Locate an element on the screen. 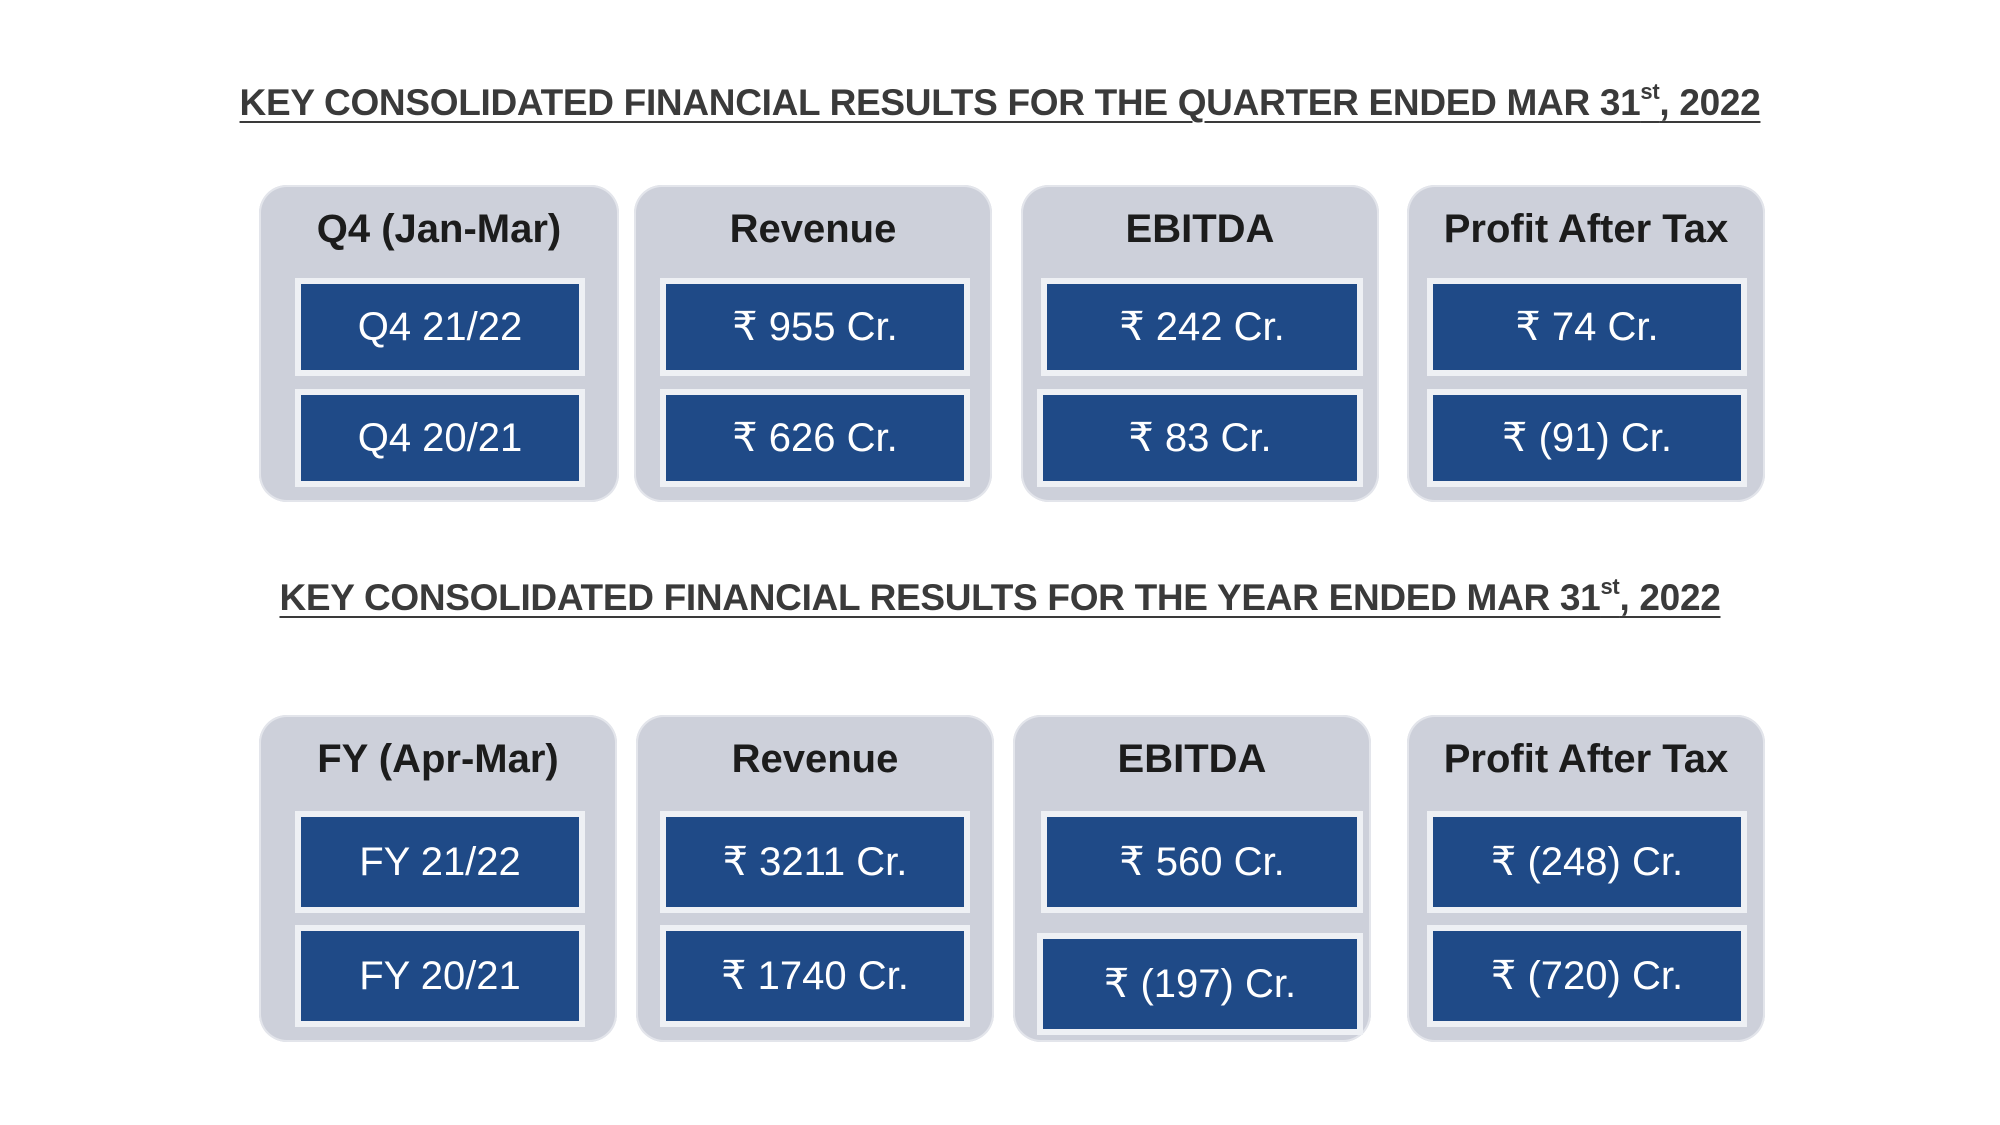 The height and width of the screenshot is (1125, 2000). year-revenue-card: Revenue ₹ 3211 Cr. ₹ 1740 Cr. is located at coordinates (815, 878).